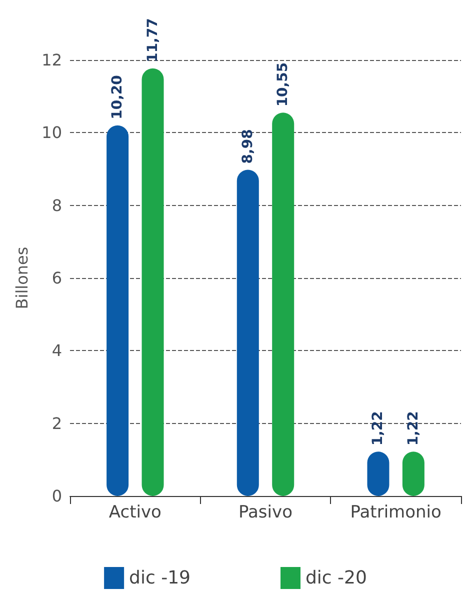  What do you see at coordinates (336, 578) in the screenshot?
I see `legend-label: dic -20` at bounding box center [336, 578].